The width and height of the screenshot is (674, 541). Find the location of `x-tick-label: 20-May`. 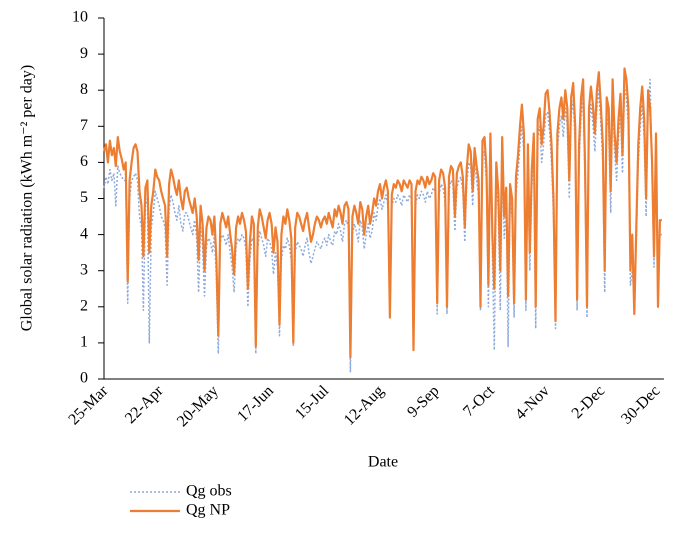

x-tick-label: 20-May is located at coordinates (198, 406).